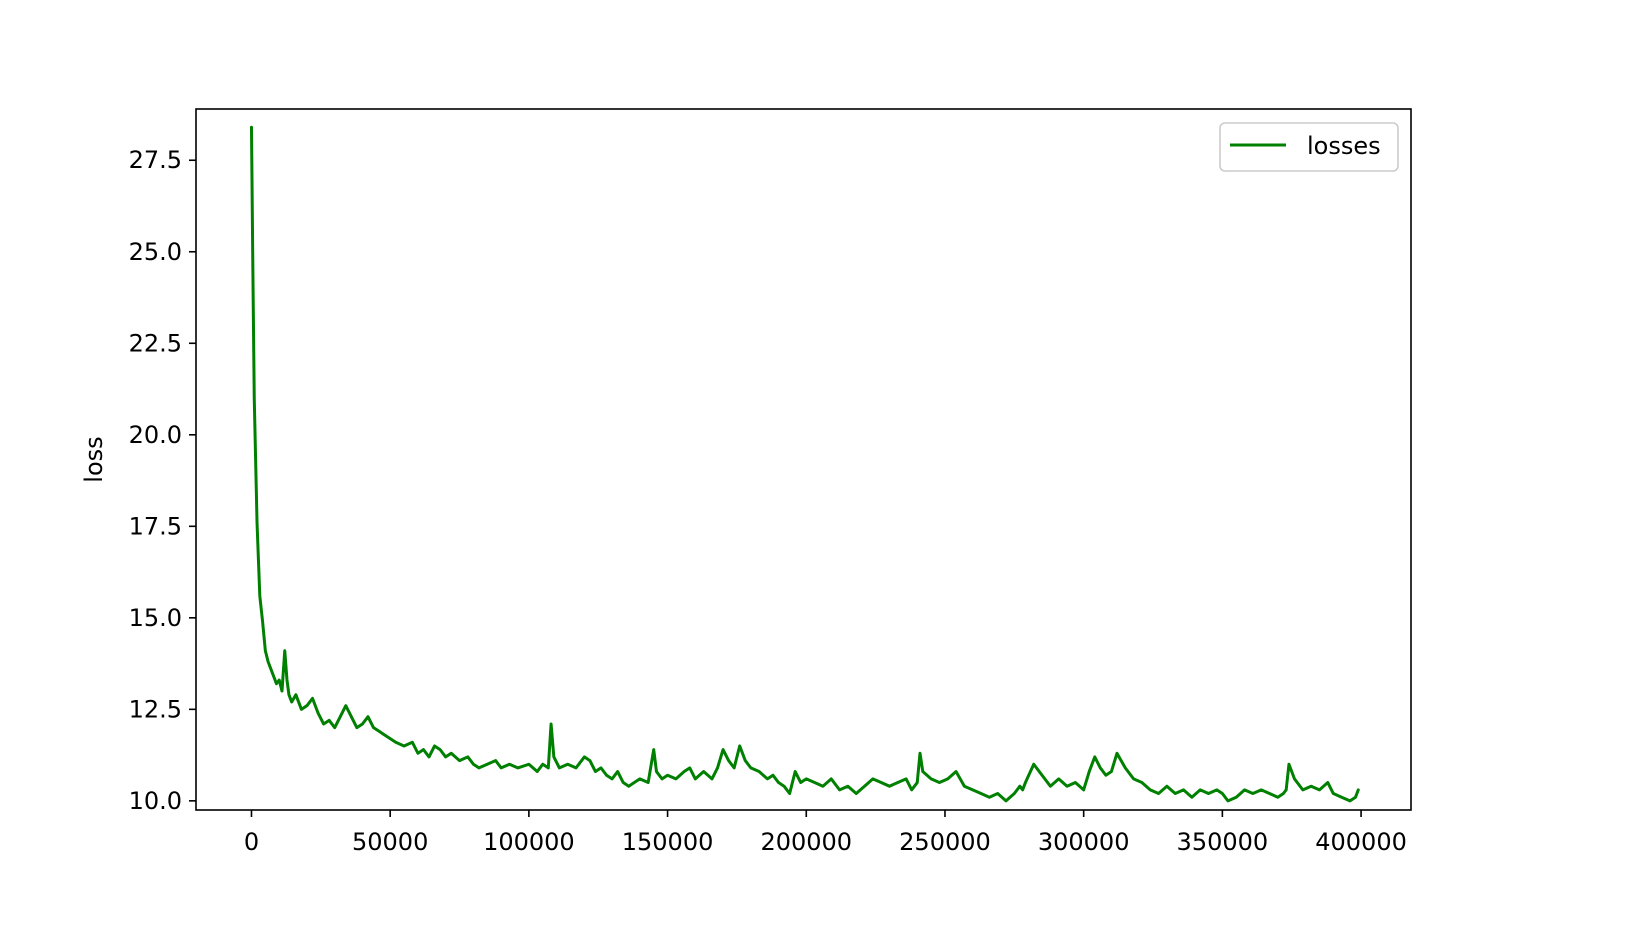 Image resolution: width=1628 pixels, height=946 pixels. What do you see at coordinates (806, 842) in the screenshot?
I see `x-tick-label: 200000` at bounding box center [806, 842].